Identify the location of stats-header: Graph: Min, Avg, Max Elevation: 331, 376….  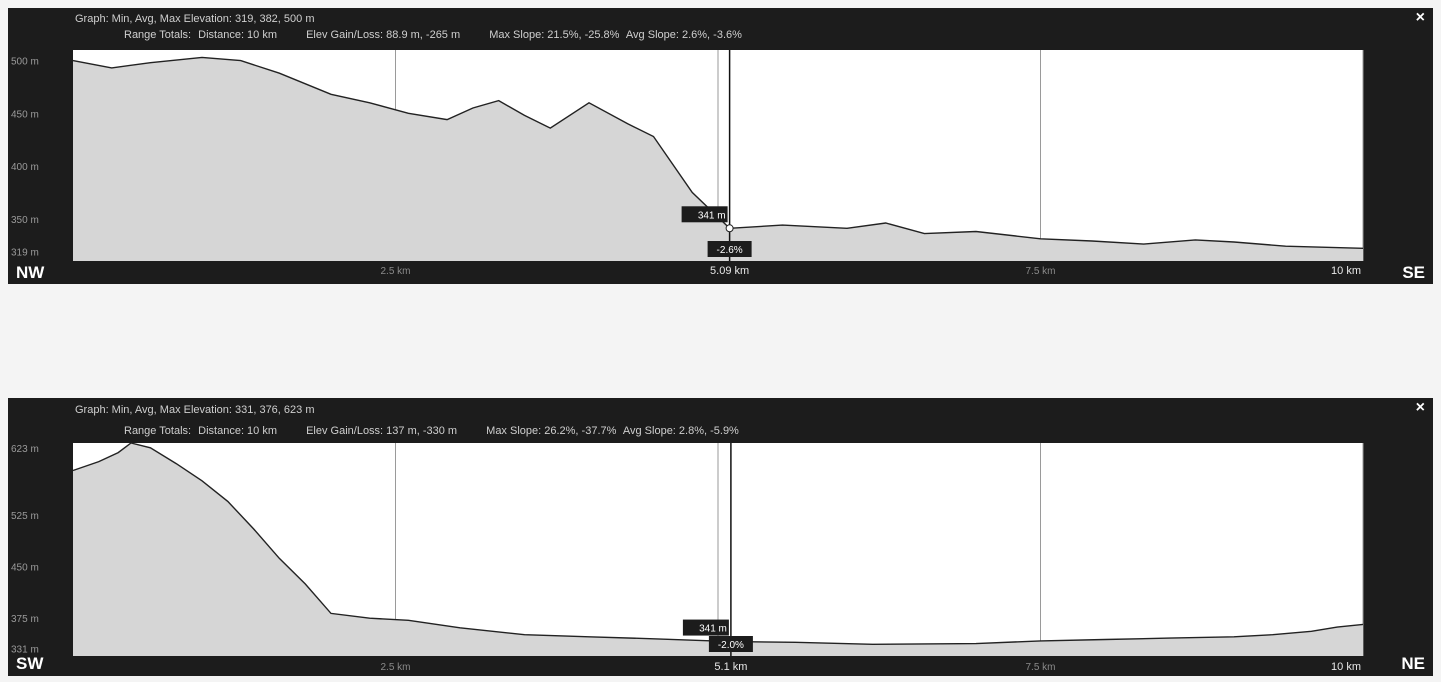
(720, 419).